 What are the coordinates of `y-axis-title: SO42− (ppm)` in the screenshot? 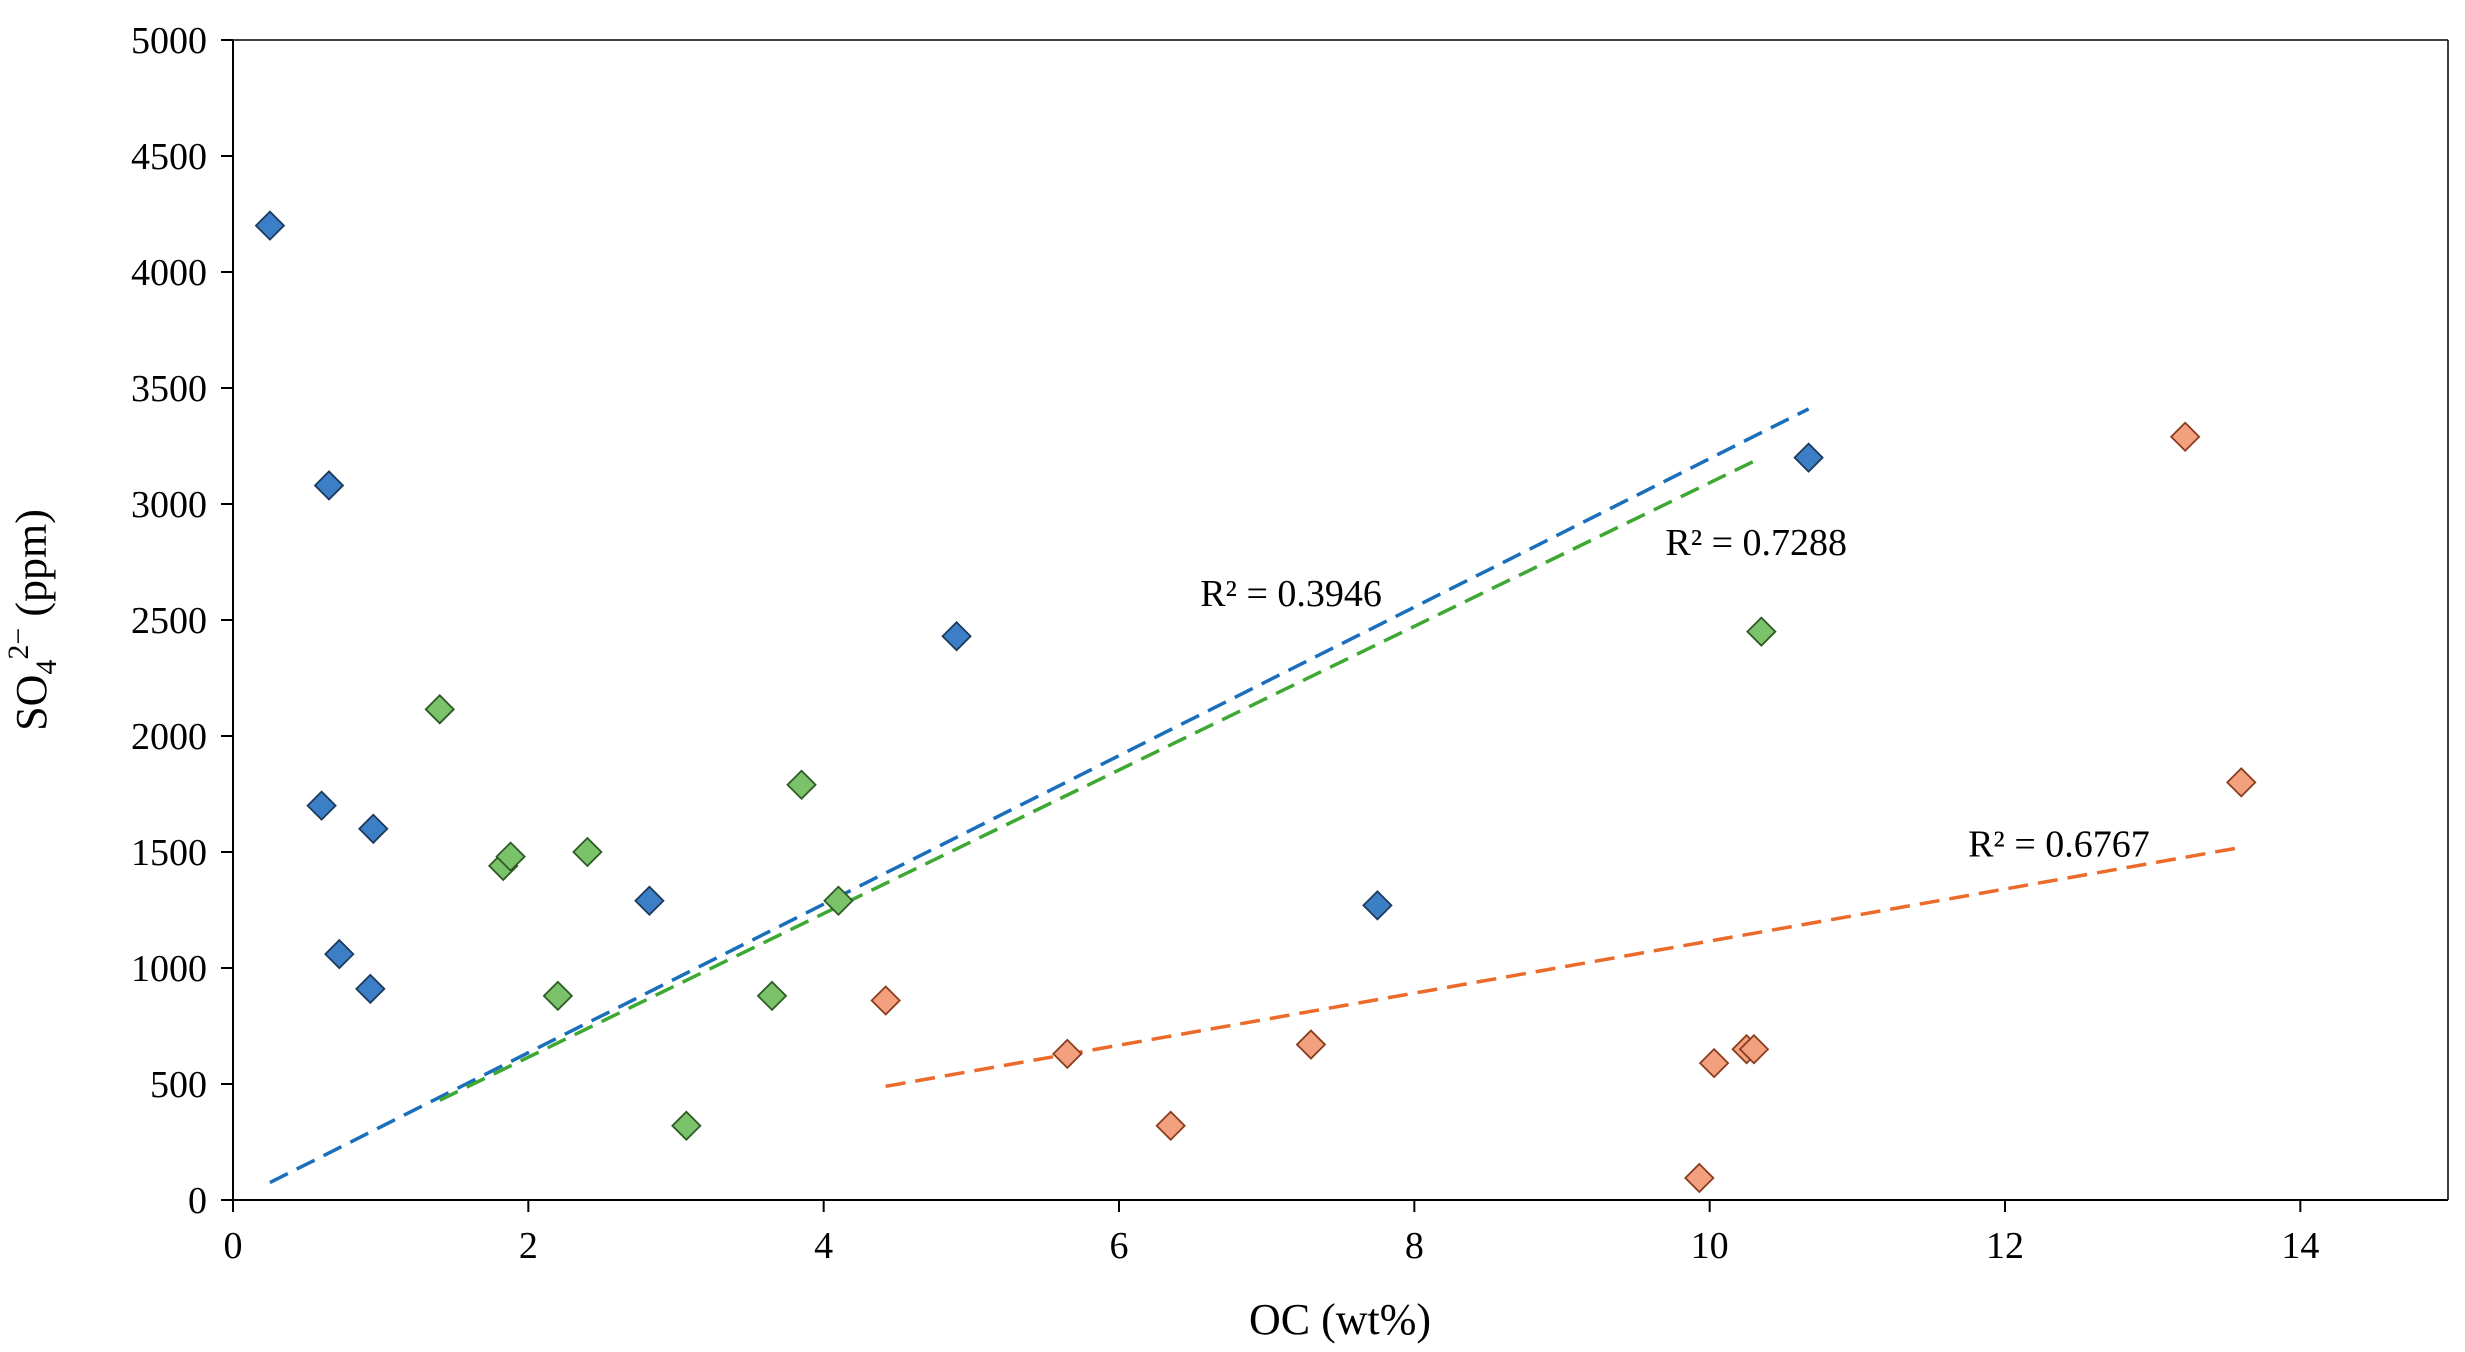 It's located at (32, 620).